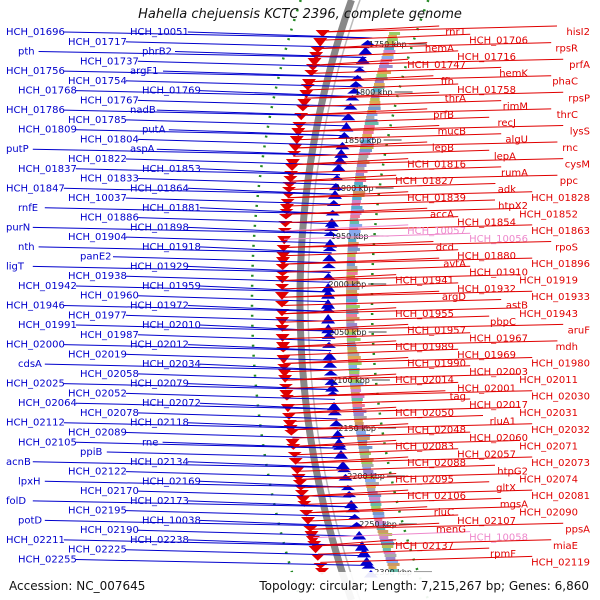 The width and height of the screenshot is (600, 600). I want to click on gene-label: HCH_01932, so click(486, 289).